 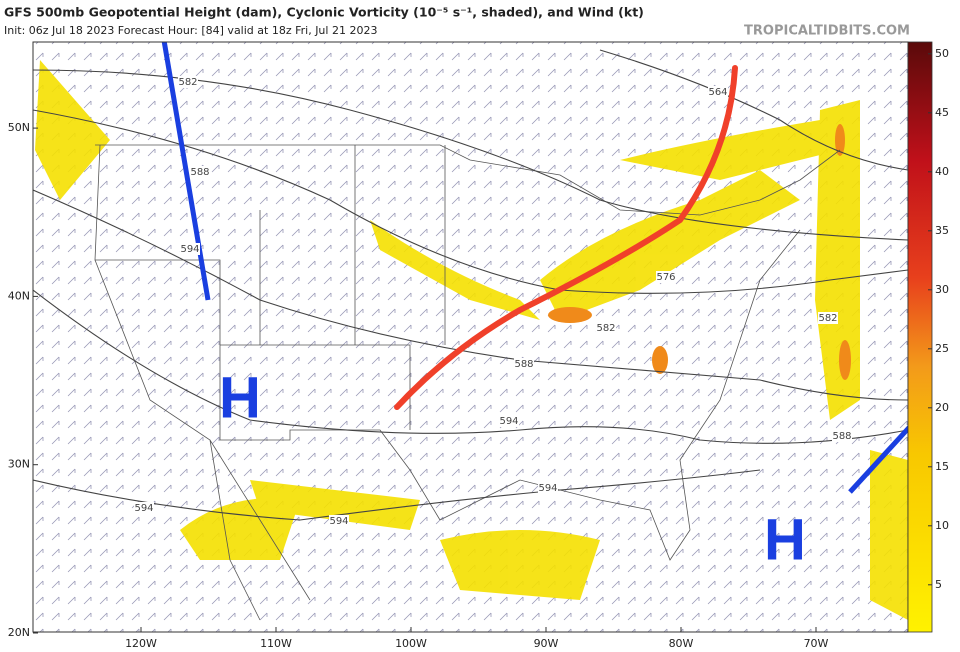 What do you see at coordinates (942, 289) in the screenshot?
I see `colorbar-label: 30` at bounding box center [942, 289].